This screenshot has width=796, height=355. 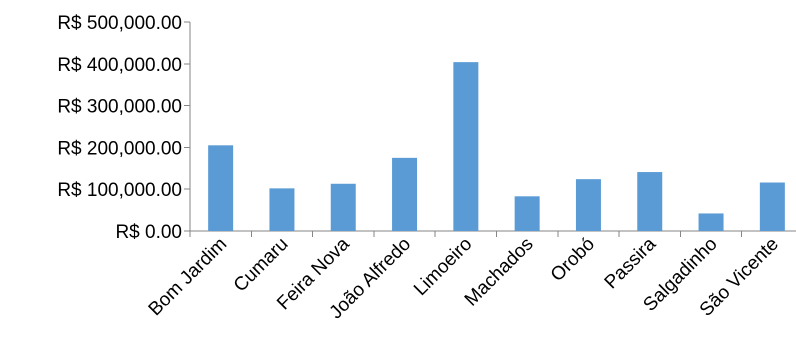 What do you see at coordinates (119, 190) in the screenshot?
I see `y-tick-label: R$ 100,000.00` at bounding box center [119, 190].